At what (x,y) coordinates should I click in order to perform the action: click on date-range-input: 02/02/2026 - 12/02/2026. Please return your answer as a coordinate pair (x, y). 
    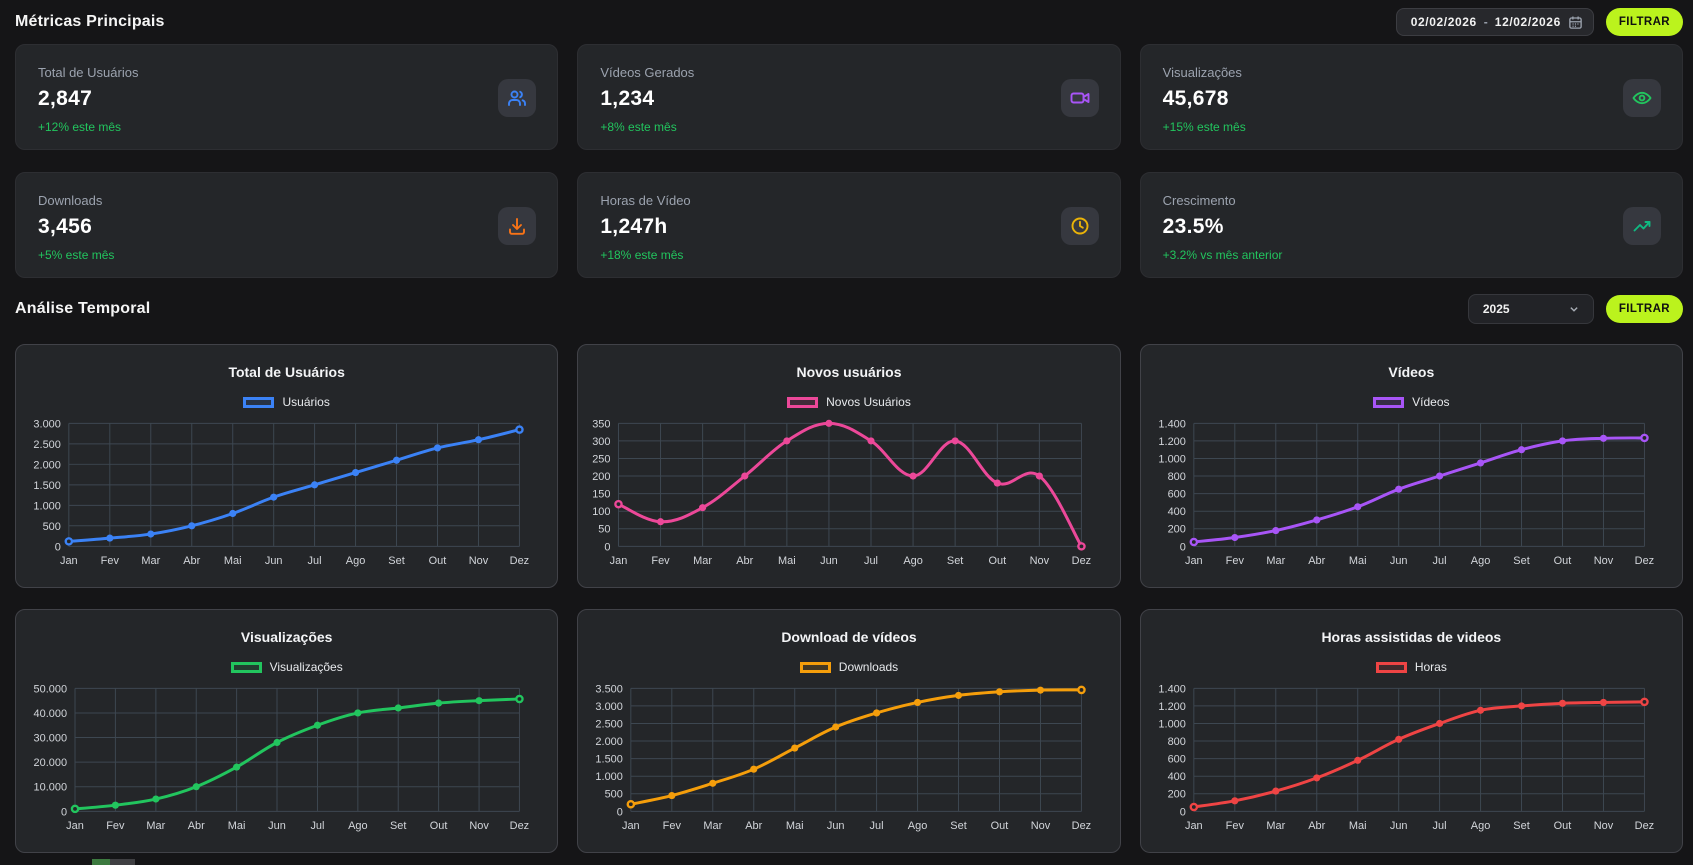
    Looking at the image, I should click on (1494, 22).